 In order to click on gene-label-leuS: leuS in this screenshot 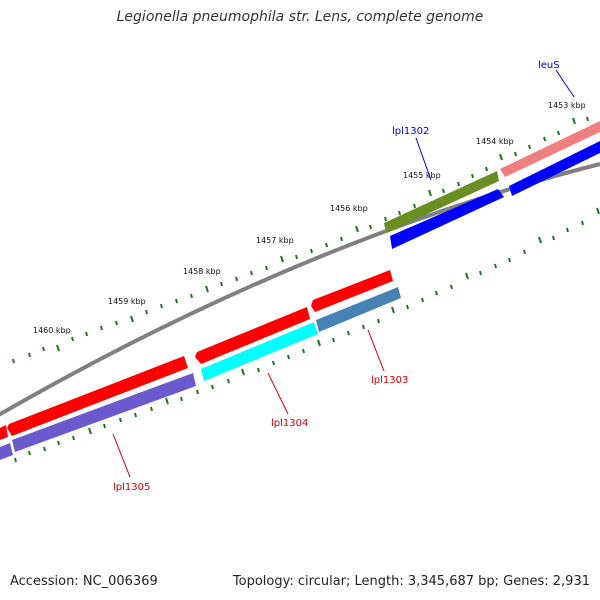, I will do `click(549, 65)`.